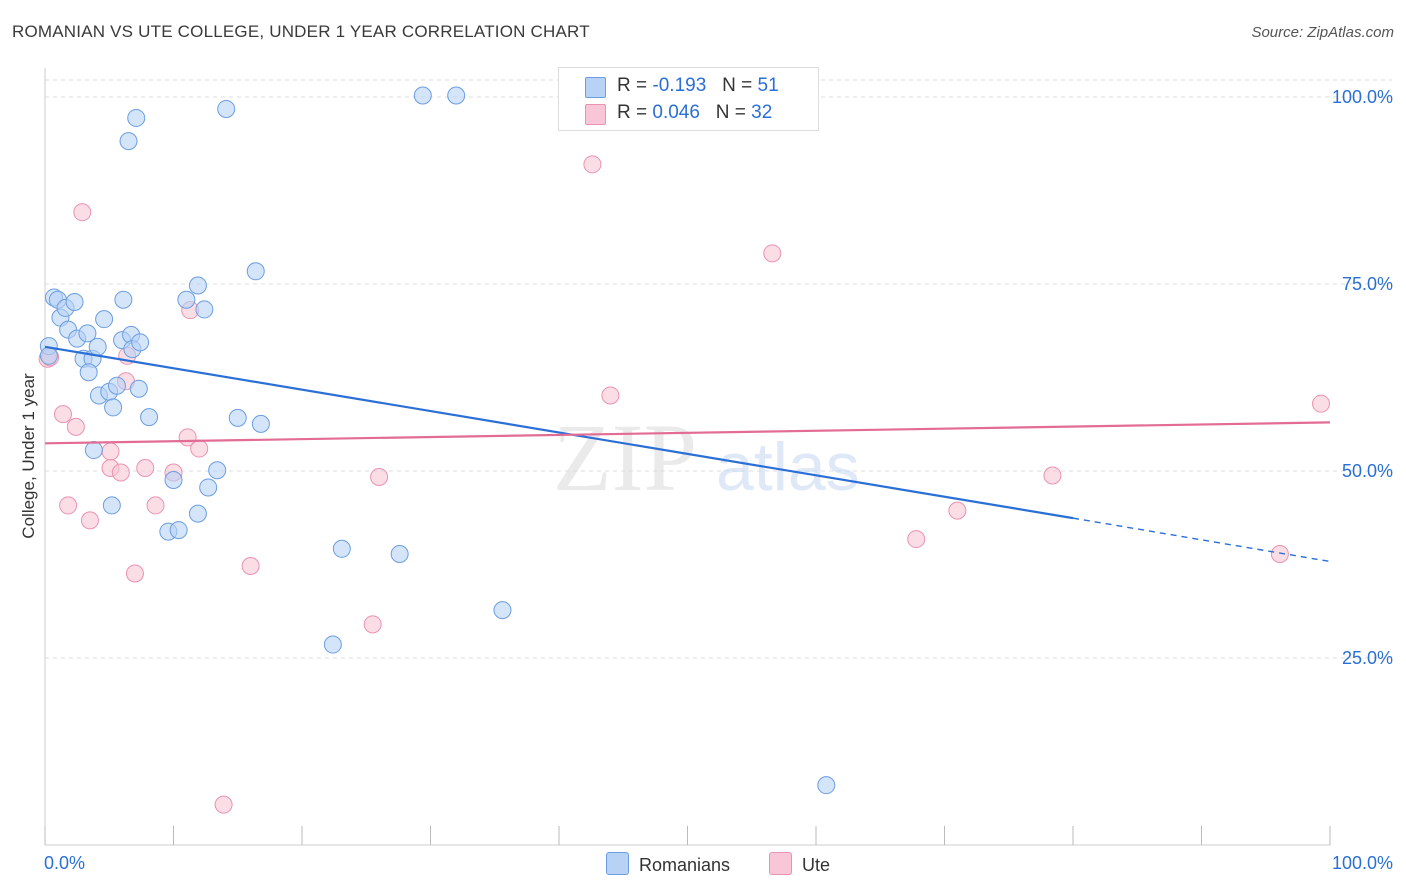 The height and width of the screenshot is (892, 1406). I want to click on watermark-atlas: atlas, so click(788, 467).